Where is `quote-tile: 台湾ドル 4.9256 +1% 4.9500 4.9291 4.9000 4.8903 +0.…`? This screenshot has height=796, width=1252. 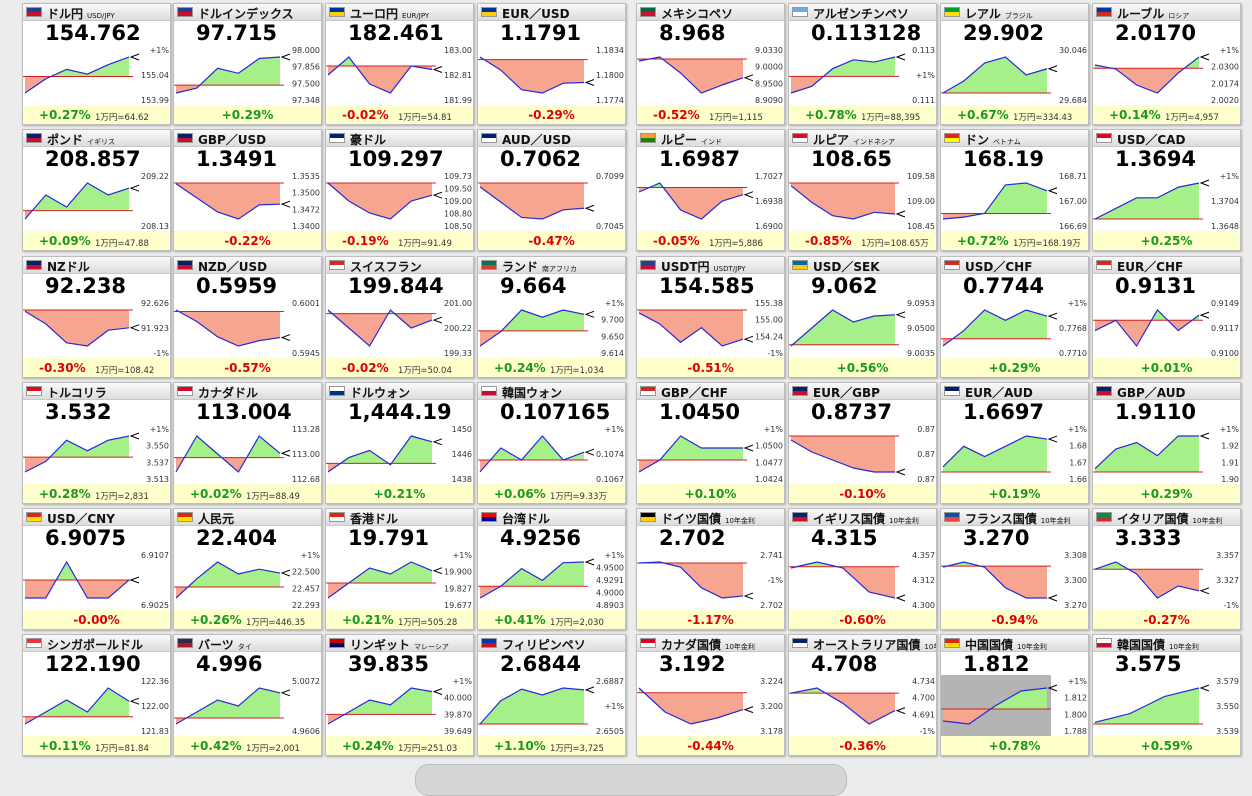
quote-tile: 台湾ドル 4.9256 +1% 4.9500 4.9291 4.9000 4.8903 +0.… is located at coordinates (551, 569).